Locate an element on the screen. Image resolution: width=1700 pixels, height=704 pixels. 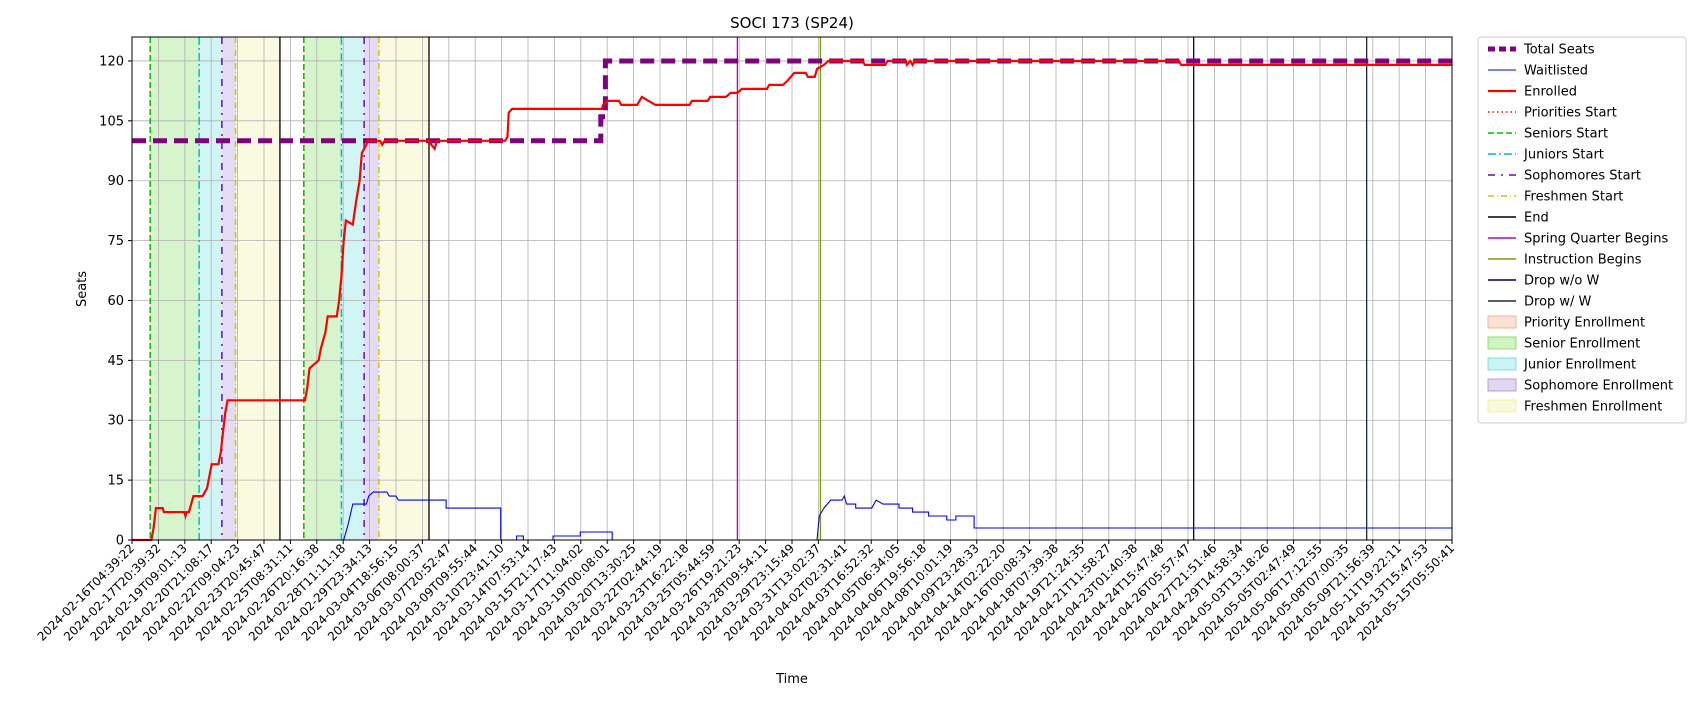
y-axis: 0 15 30 45 60 75 90 105 120 is located at coordinates (115, 301).